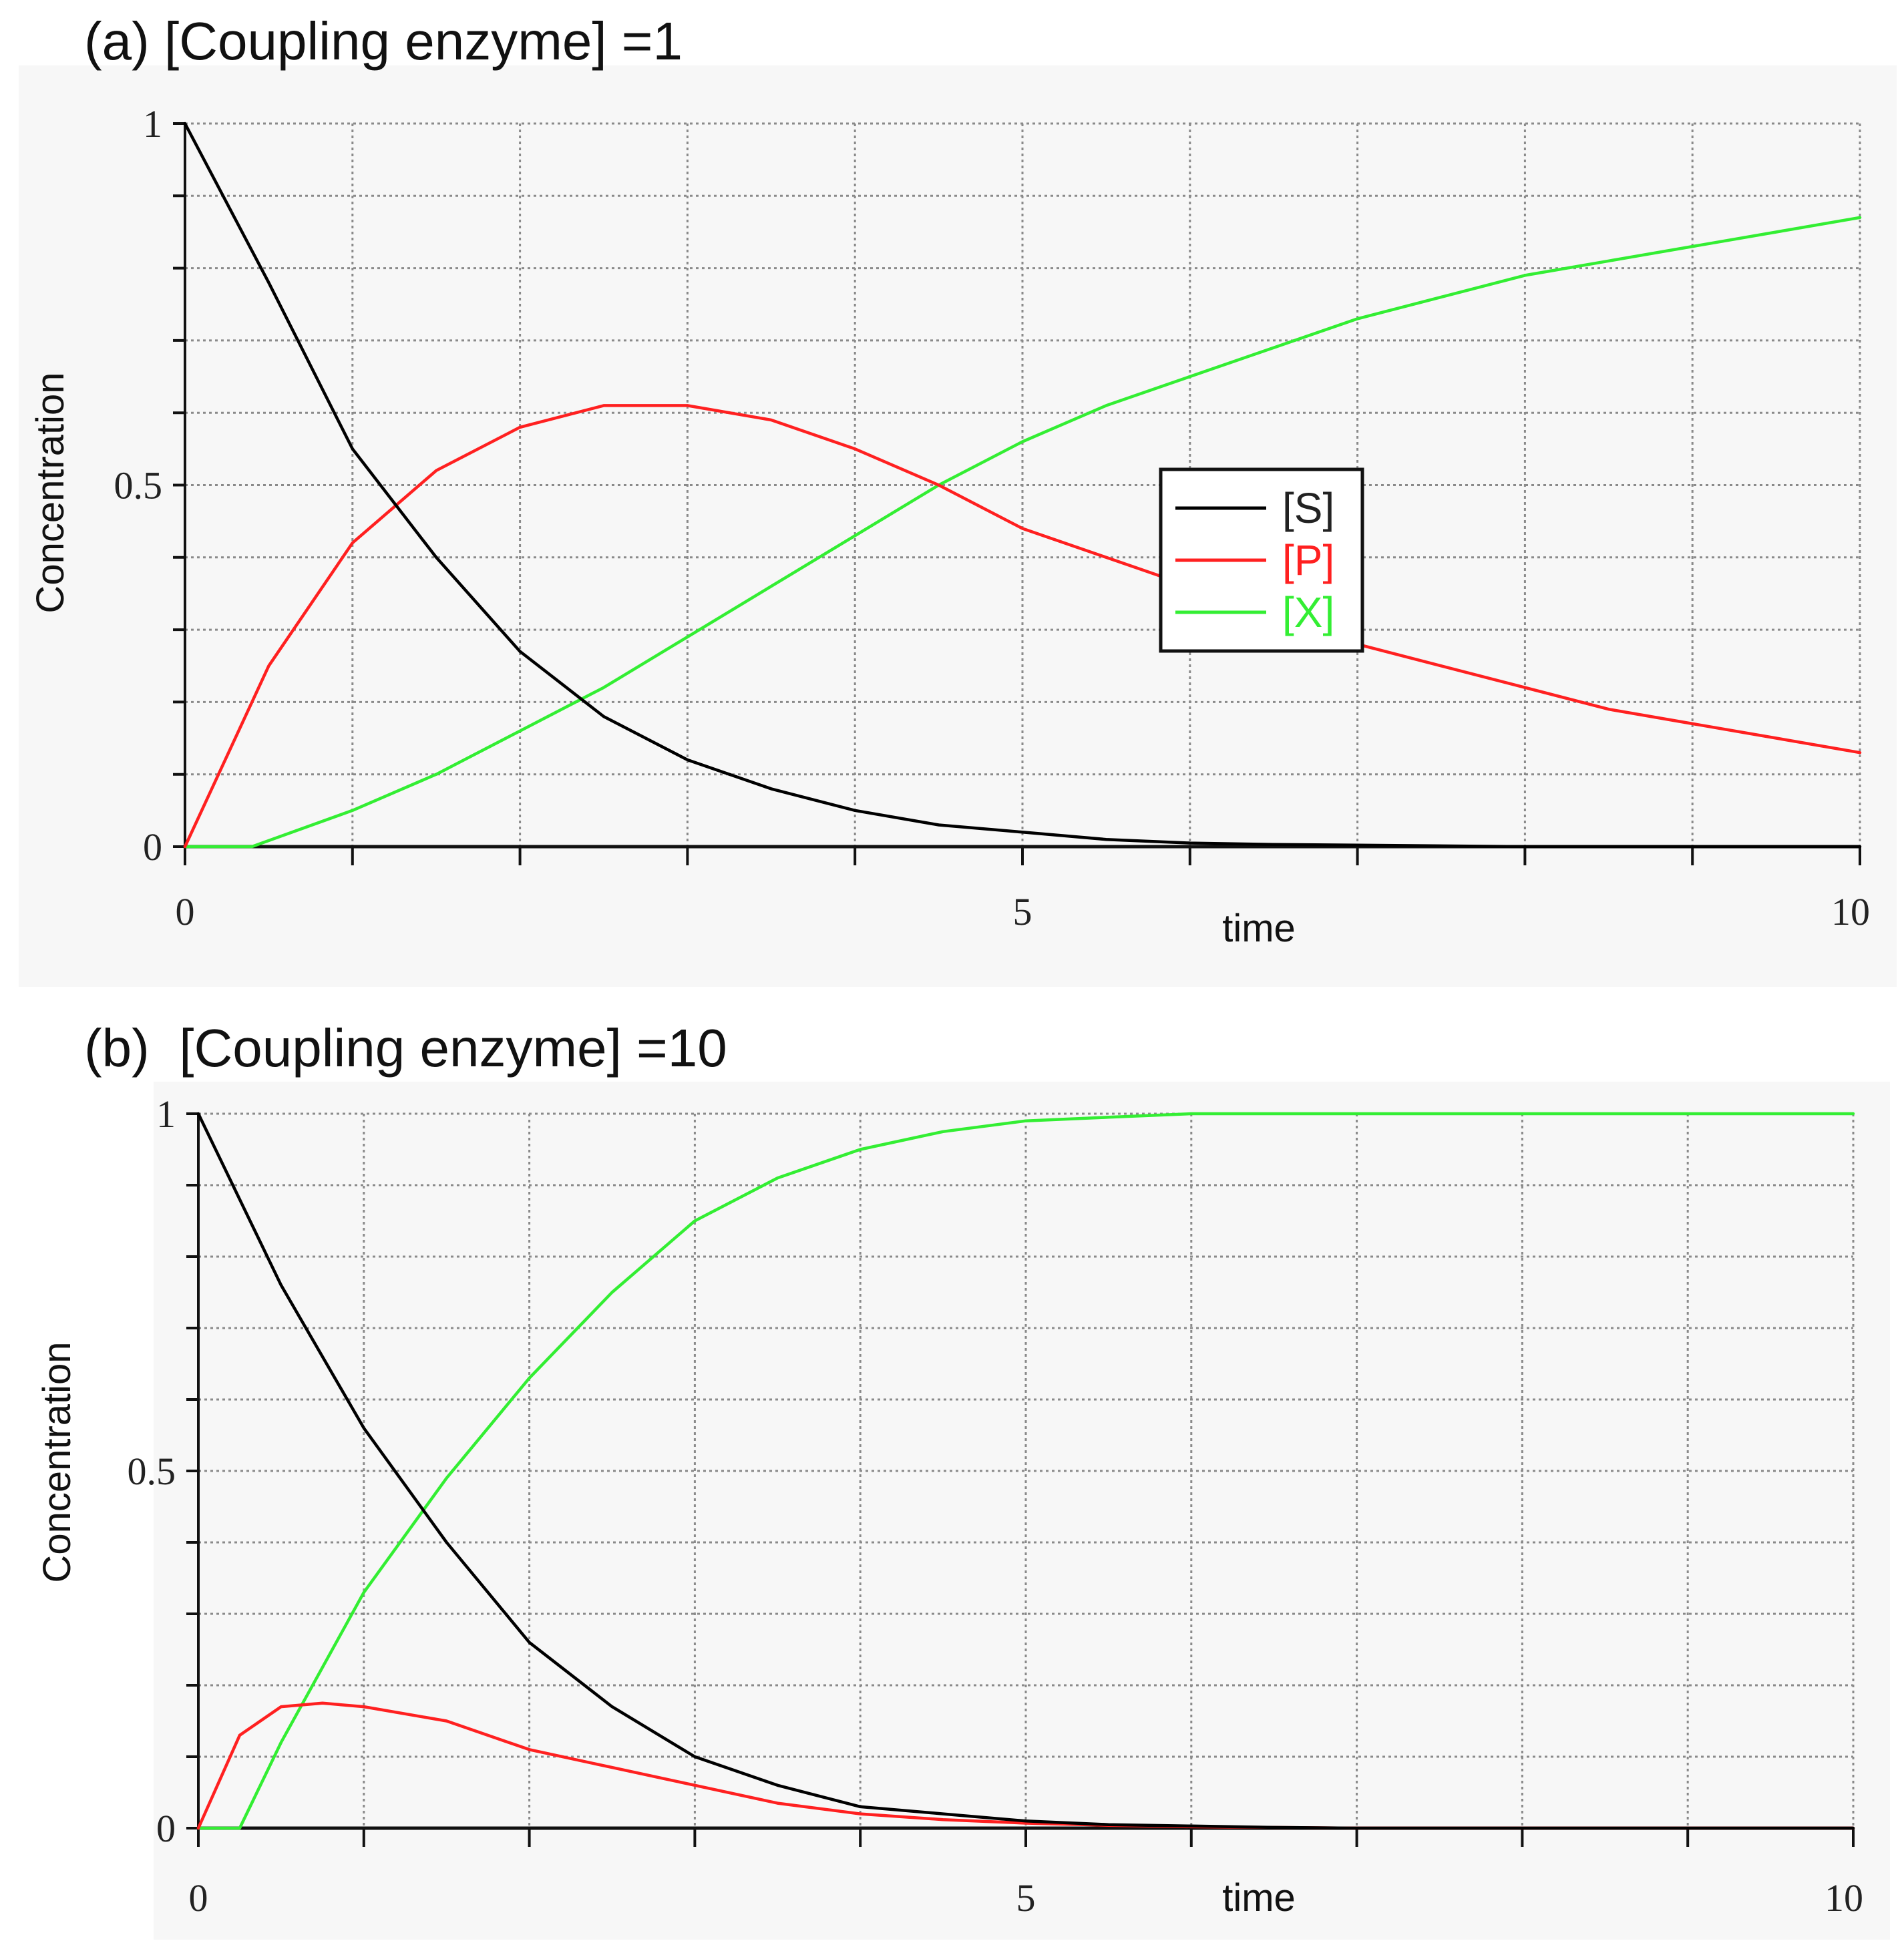 The height and width of the screenshot is (1943, 1904). Describe the element at coordinates (1308, 612) in the screenshot. I see `legend-label: [X]` at that location.